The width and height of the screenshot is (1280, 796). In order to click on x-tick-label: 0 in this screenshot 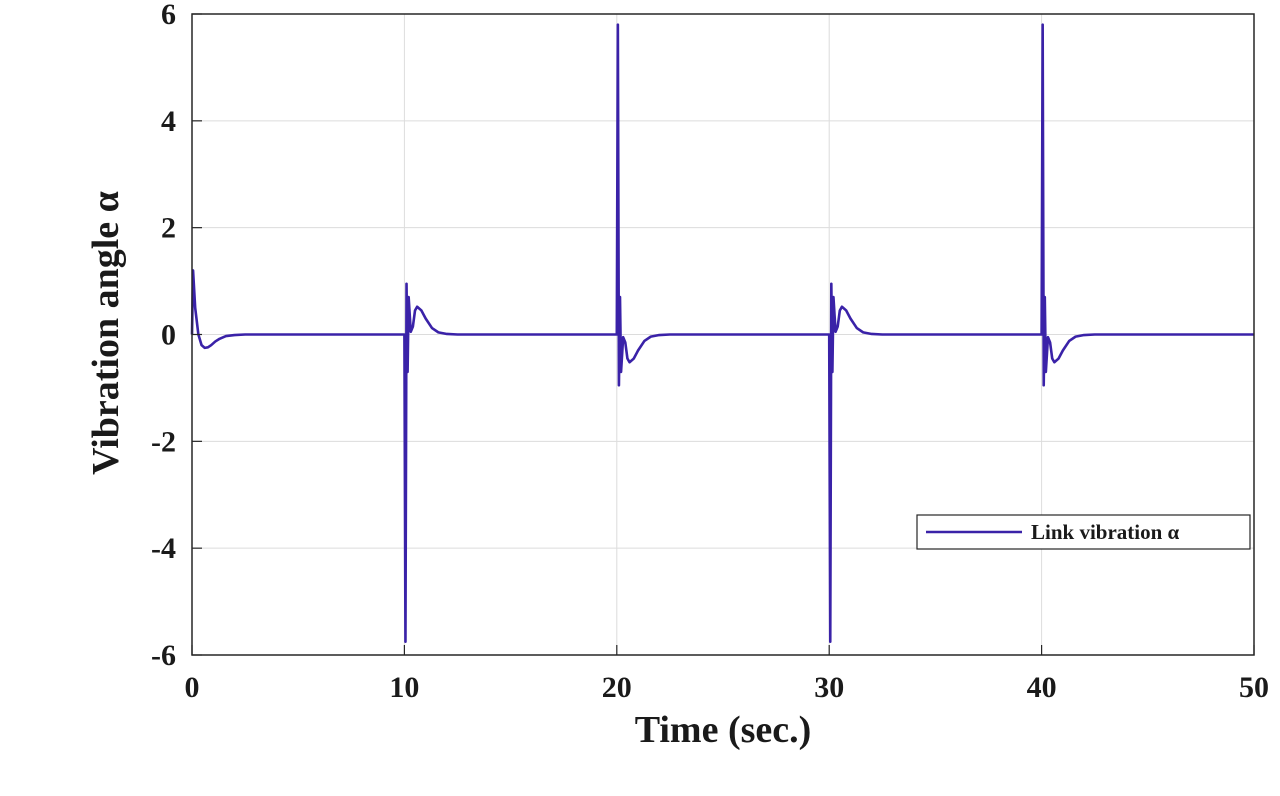, I will do `click(192, 687)`.